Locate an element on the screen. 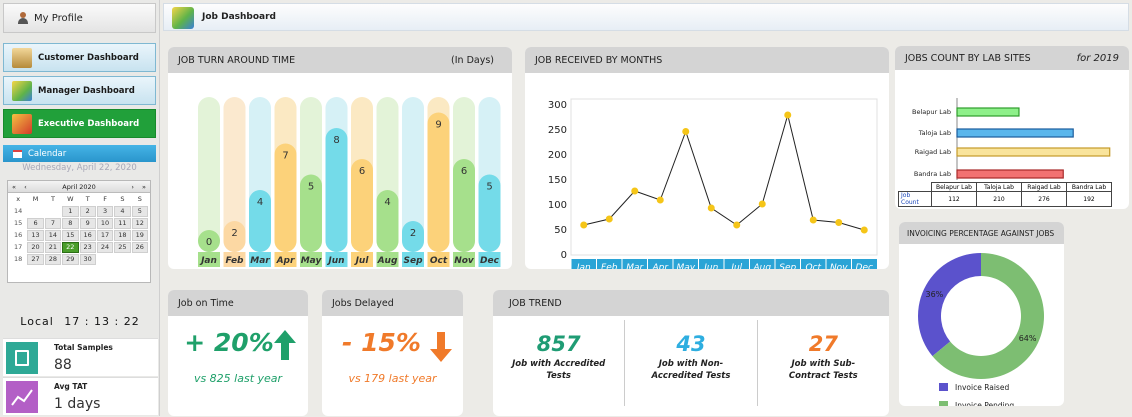  calendar-day: 13 is located at coordinates (35, 235).